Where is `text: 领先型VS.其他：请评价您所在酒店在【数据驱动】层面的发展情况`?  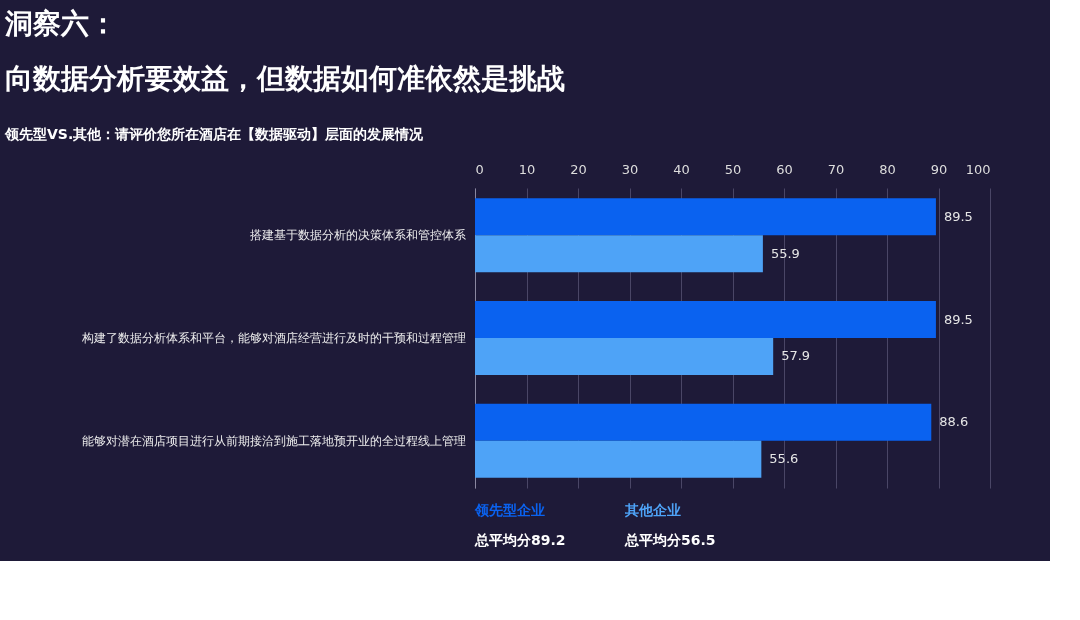 text: 领先型VS.其他：请评价您所在酒店在【数据驱动】层面的发展情况 is located at coordinates (214, 134).